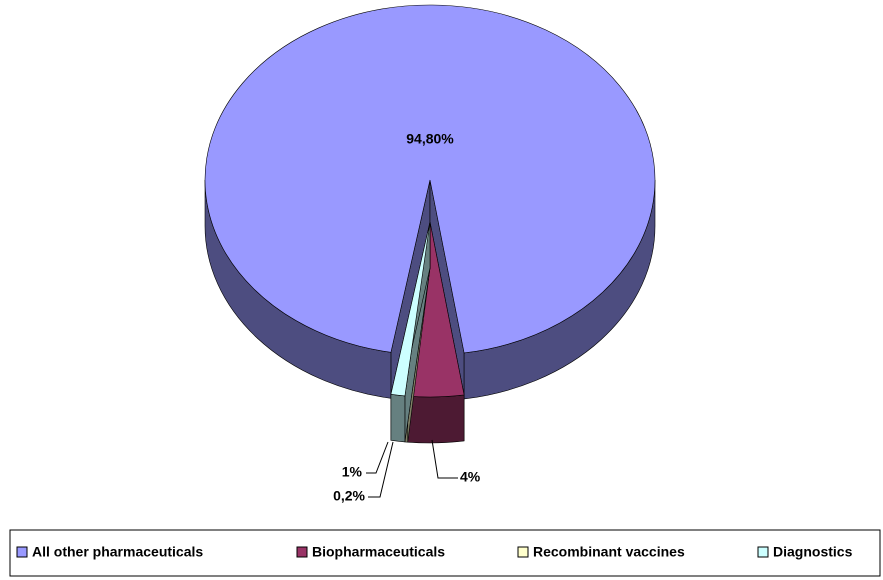 This screenshot has width=883, height=580. I want to click on legend-label: Biopharmaceuticals, so click(378, 552).